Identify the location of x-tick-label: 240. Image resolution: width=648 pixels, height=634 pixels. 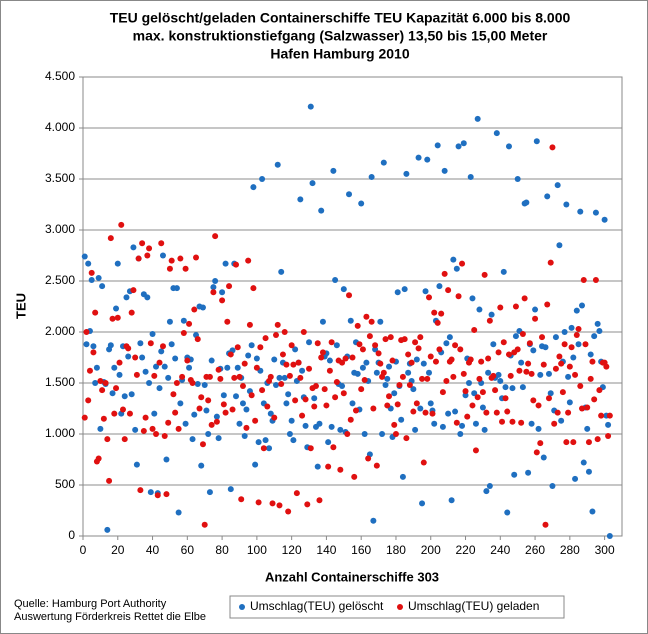
(500, 550).